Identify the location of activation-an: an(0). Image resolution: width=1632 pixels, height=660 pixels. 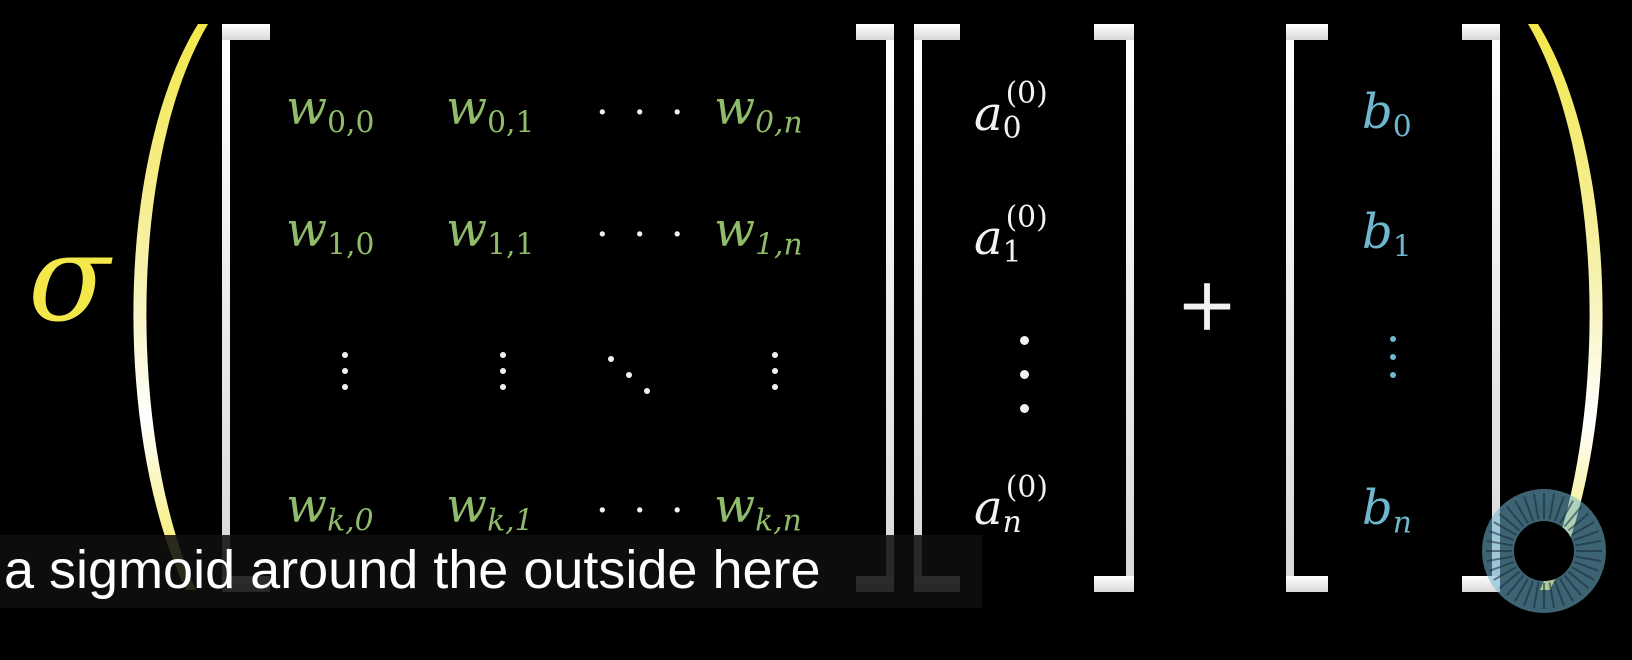
(1011, 505).